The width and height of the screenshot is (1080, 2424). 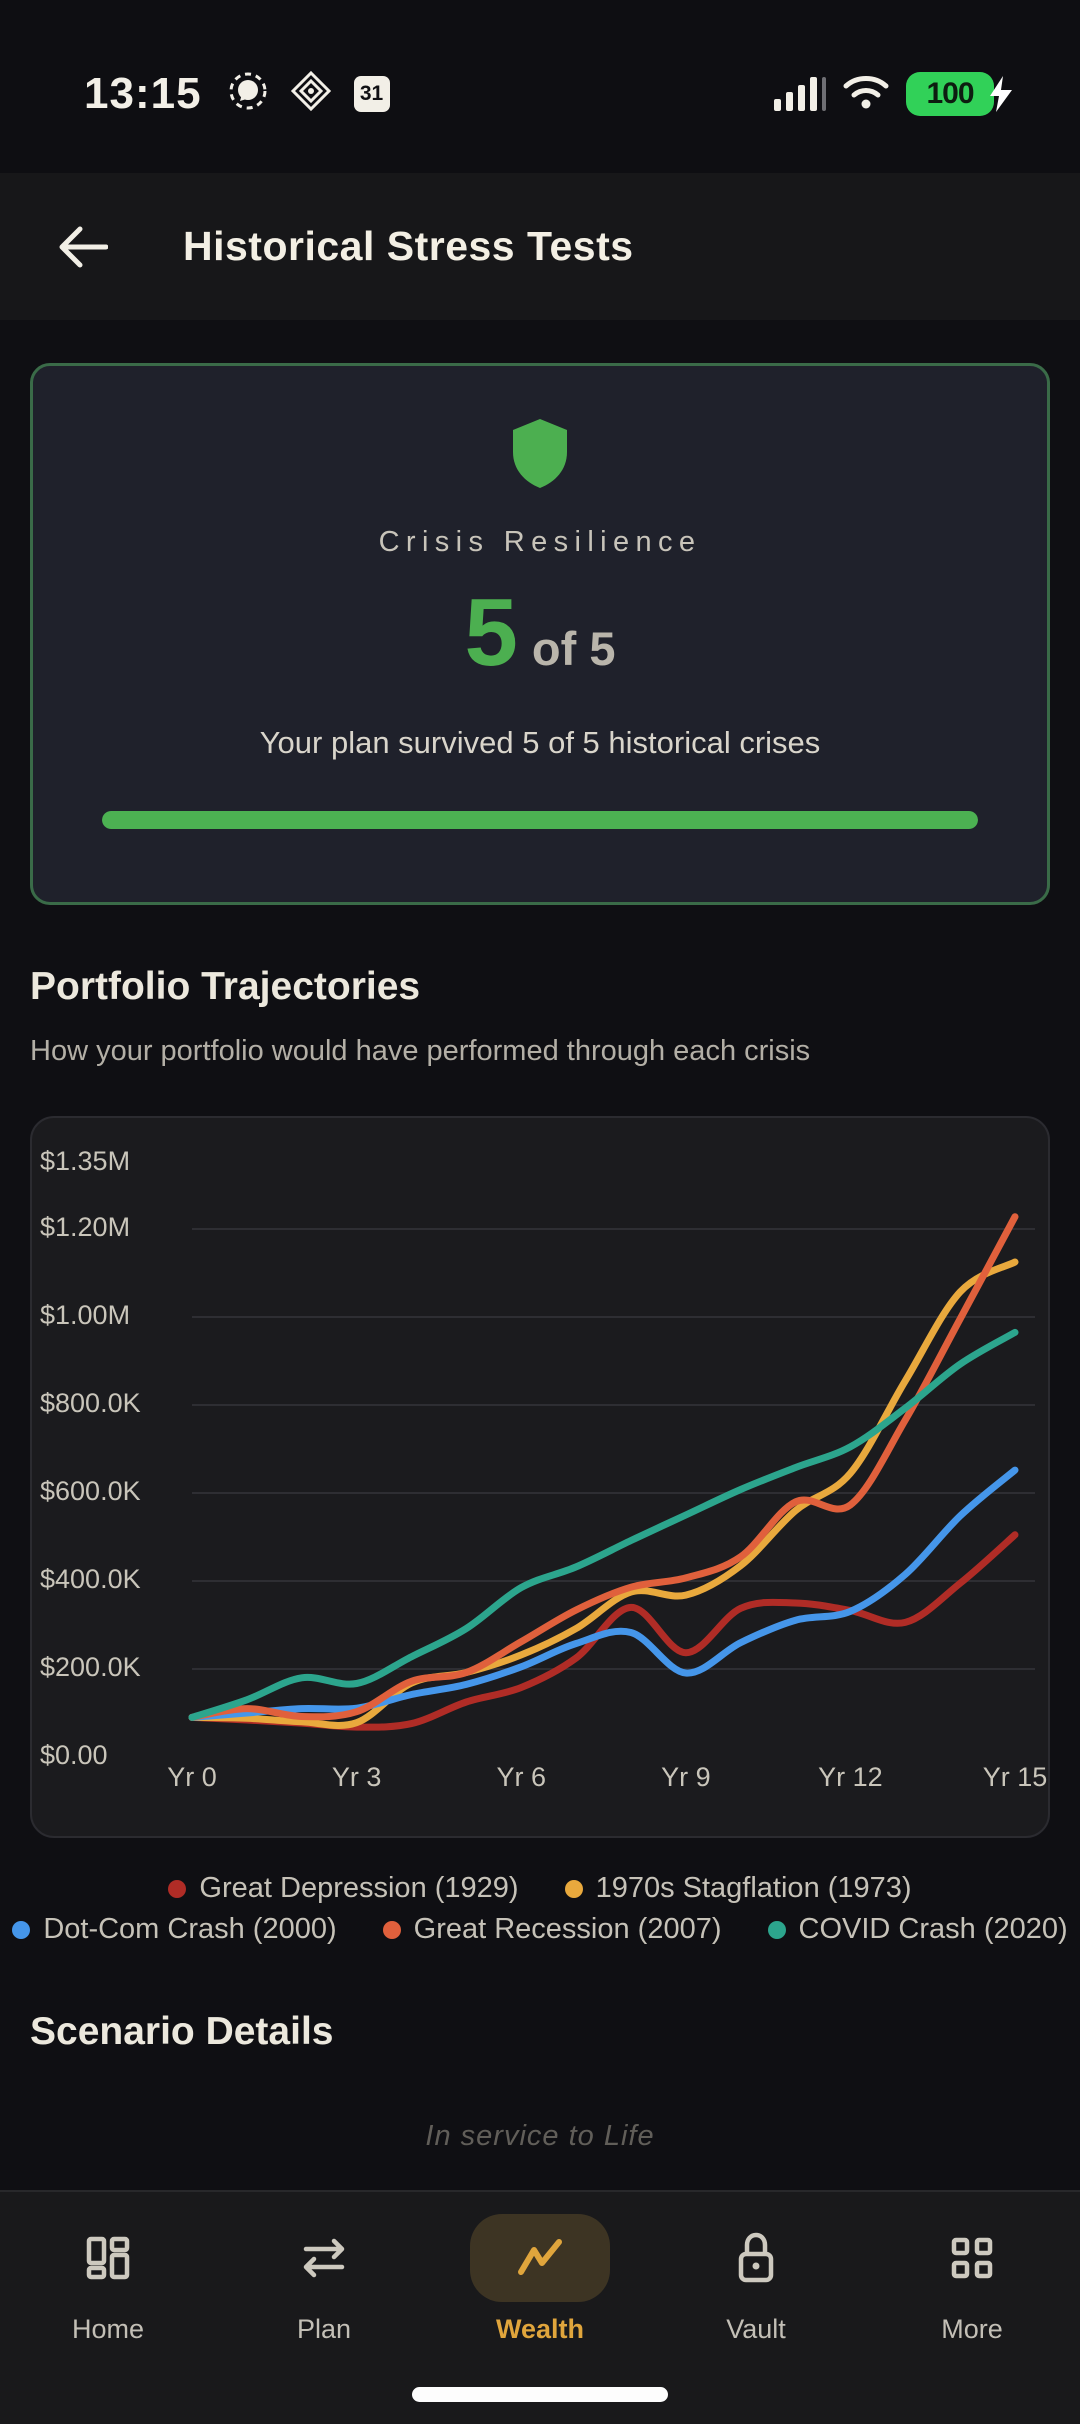 I want to click on resilience-progress-bar, so click(x=540, y=820).